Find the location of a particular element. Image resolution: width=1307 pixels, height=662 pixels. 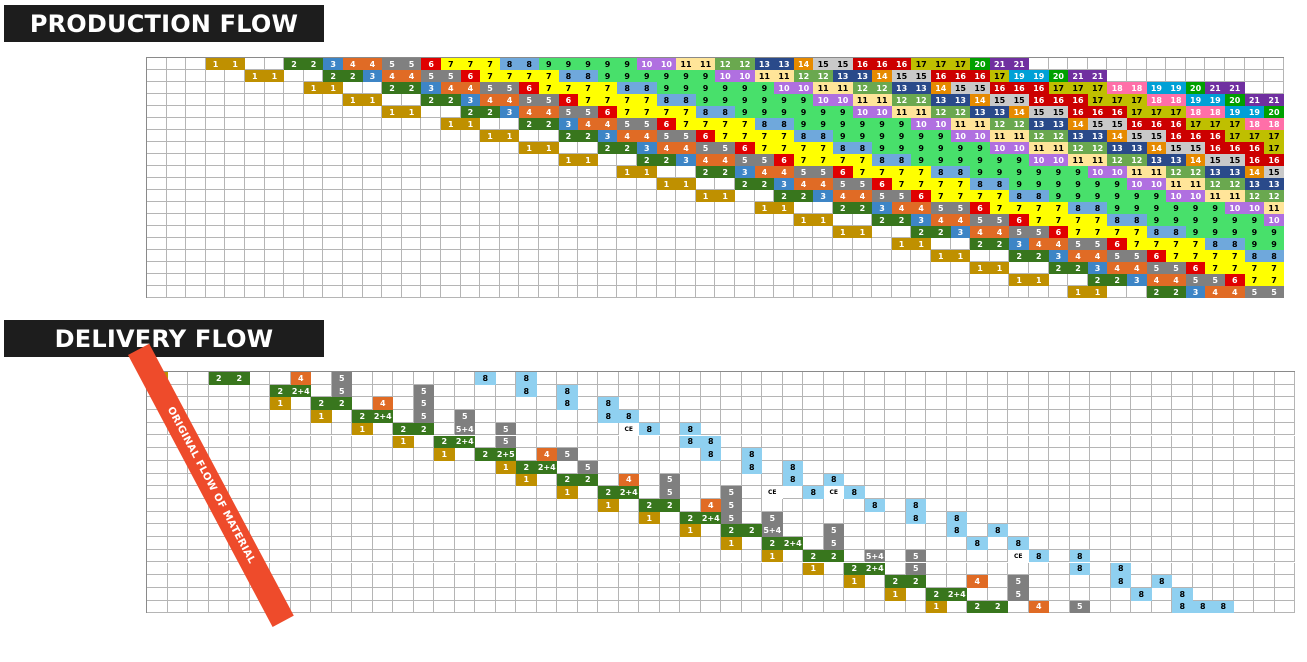

production-cell-value: 15 is located at coordinates (1058, 112).